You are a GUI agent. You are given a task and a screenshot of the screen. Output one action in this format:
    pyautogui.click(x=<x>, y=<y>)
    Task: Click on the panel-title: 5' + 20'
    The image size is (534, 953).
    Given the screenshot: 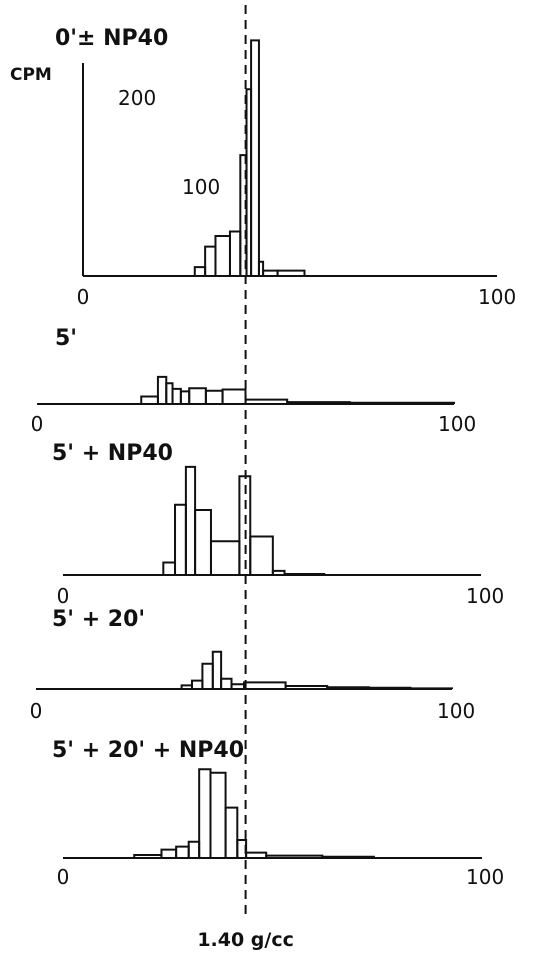 What is the action you would take?
    pyautogui.click(x=98, y=619)
    